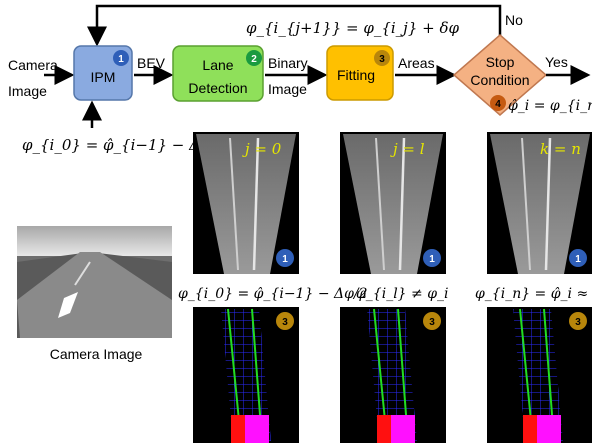 The height and width of the screenshot is (447, 592). What do you see at coordinates (33, 65) in the screenshot?
I see `camera-input-label: Camera` at bounding box center [33, 65].